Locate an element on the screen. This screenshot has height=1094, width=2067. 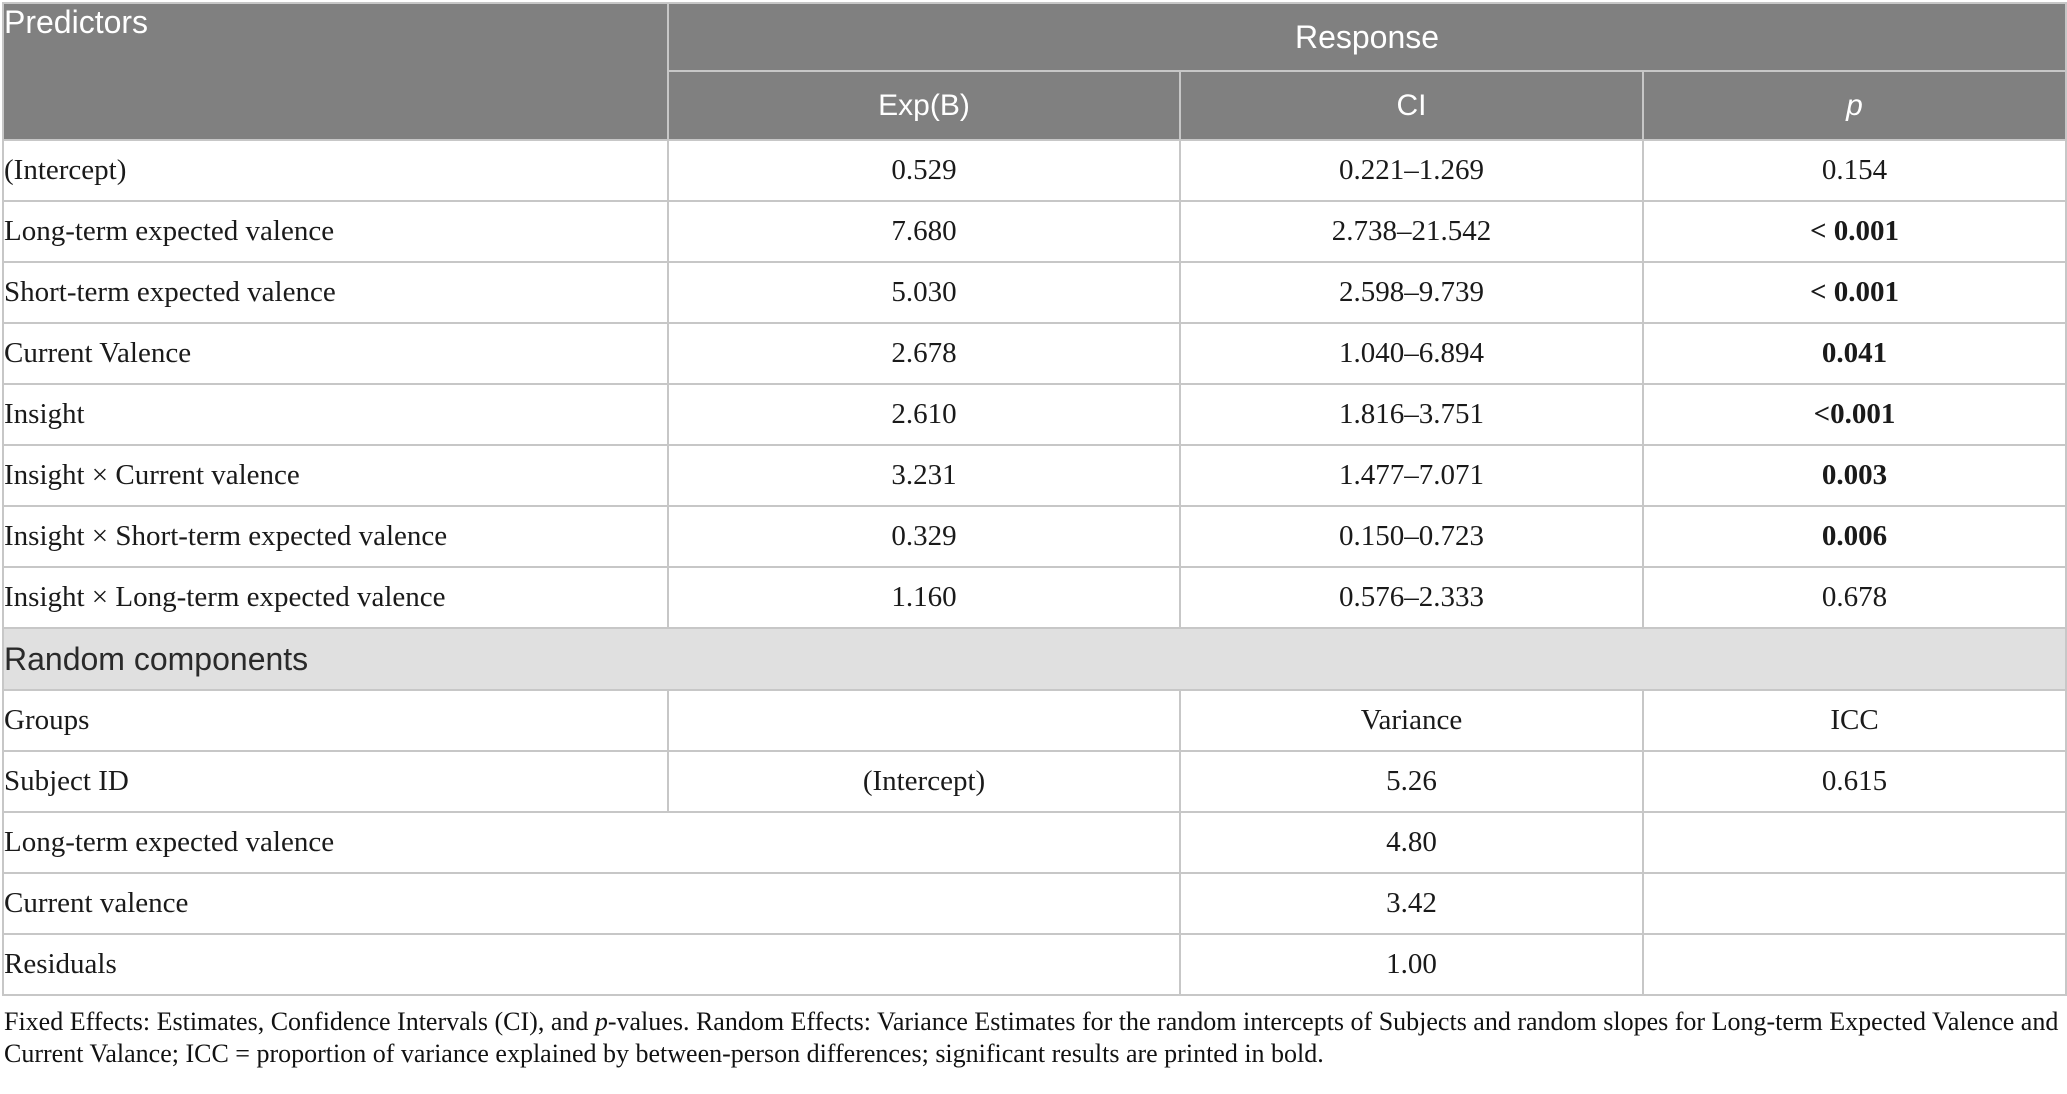
col-header-response: Response is located at coordinates (1366, 37).